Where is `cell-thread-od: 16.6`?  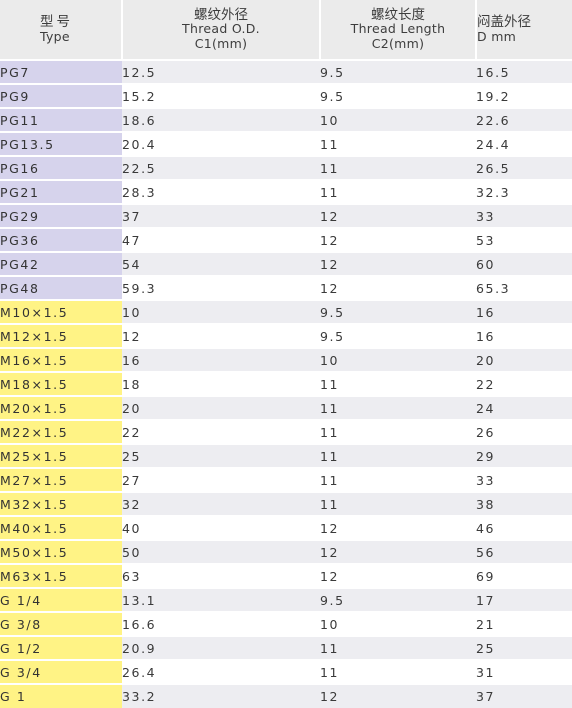 cell-thread-od: 16.6 is located at coordinates (221, 623).